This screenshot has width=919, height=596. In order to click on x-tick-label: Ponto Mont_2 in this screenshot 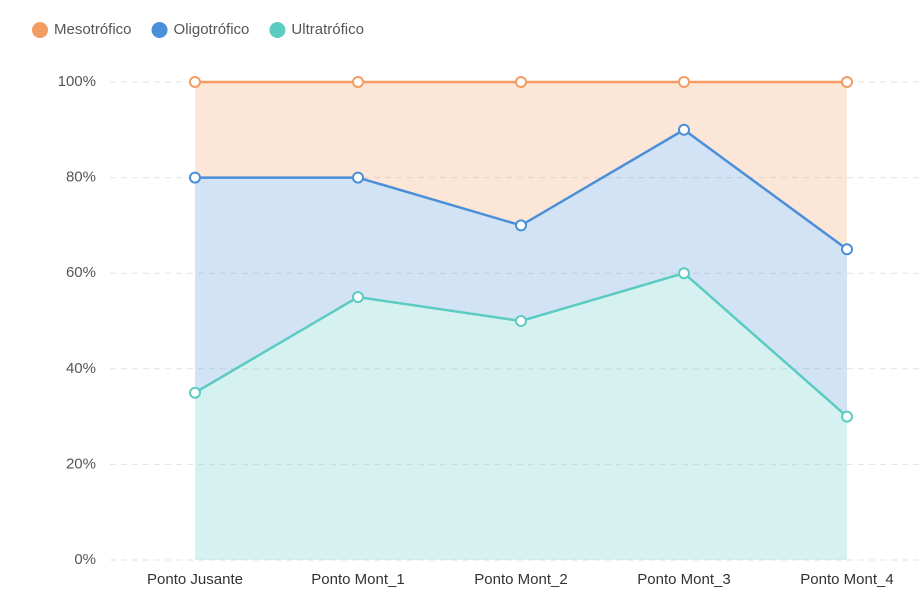, I will do `click(520, 579)`.